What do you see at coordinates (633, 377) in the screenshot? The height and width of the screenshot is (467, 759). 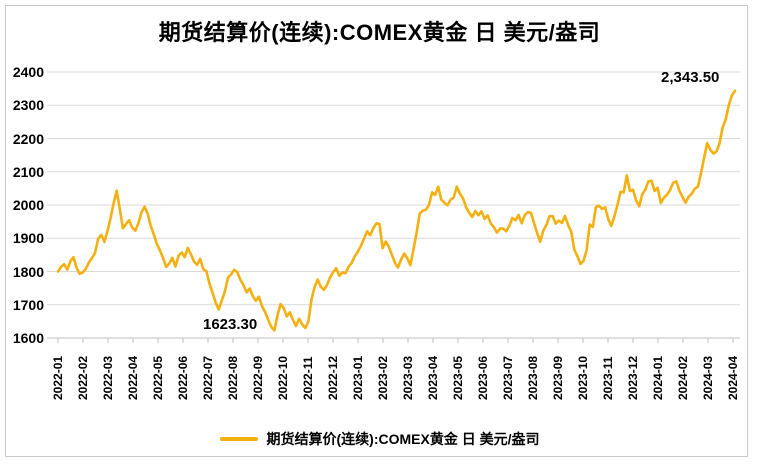 I see `x-axis-label: 2023-12` at bounding box center [633, 377].